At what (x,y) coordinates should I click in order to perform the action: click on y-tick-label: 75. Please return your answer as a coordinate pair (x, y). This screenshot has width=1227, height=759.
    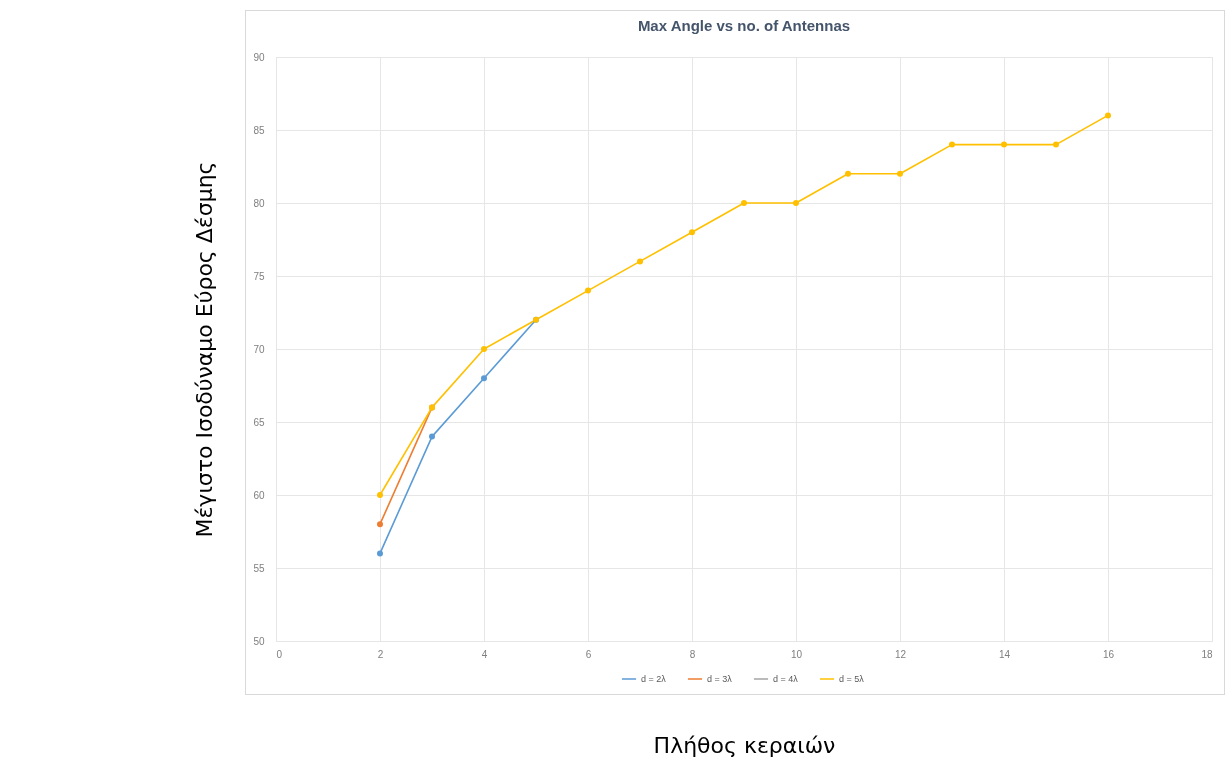
    Looking at the image, I should click on (259, 276).